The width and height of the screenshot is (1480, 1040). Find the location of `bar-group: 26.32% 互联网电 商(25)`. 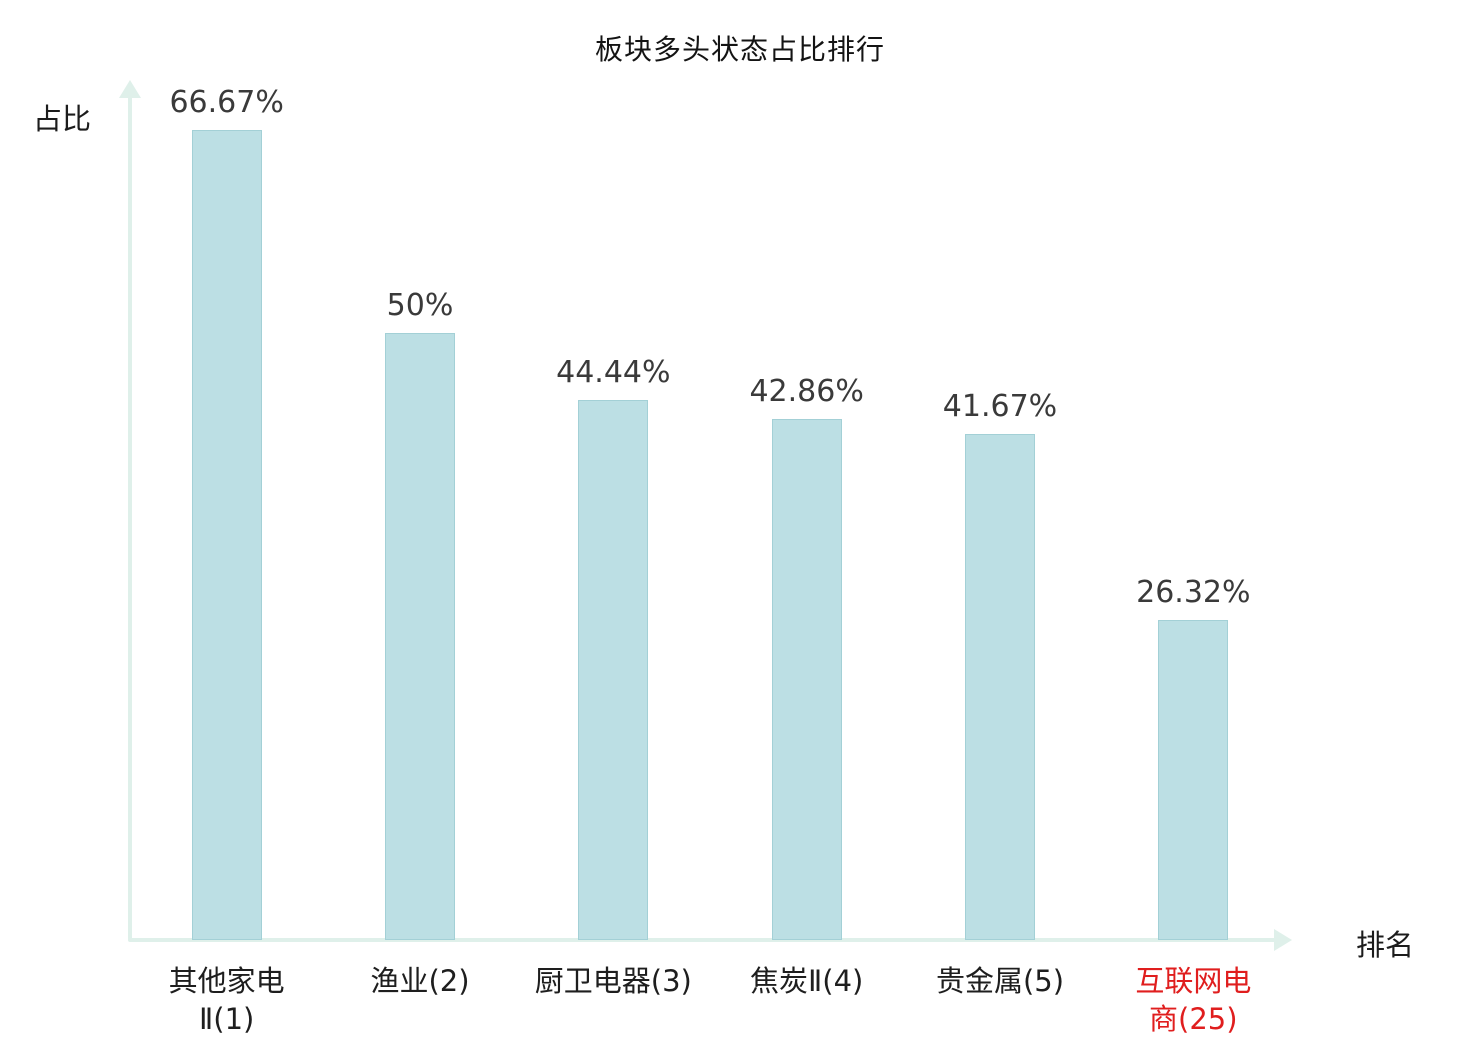

bar-group: 26.32% 互联网电 商(25) is located at coordinates (1193, 583).